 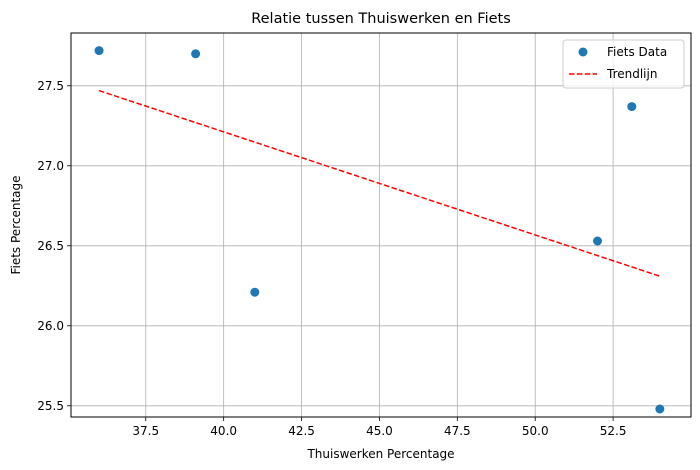 What do you see at coordinates (535, 431) in the screenshot?
I see `x-tick-label: 50.0` at bounding box center [535, 431].